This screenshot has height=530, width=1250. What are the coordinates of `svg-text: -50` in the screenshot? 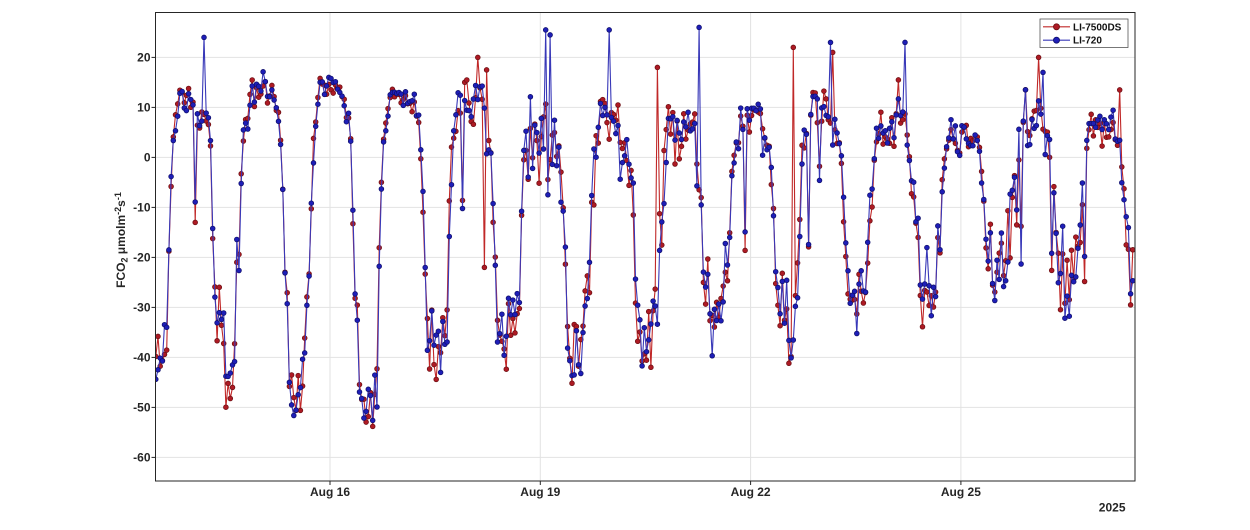 It's located at (142, 408).